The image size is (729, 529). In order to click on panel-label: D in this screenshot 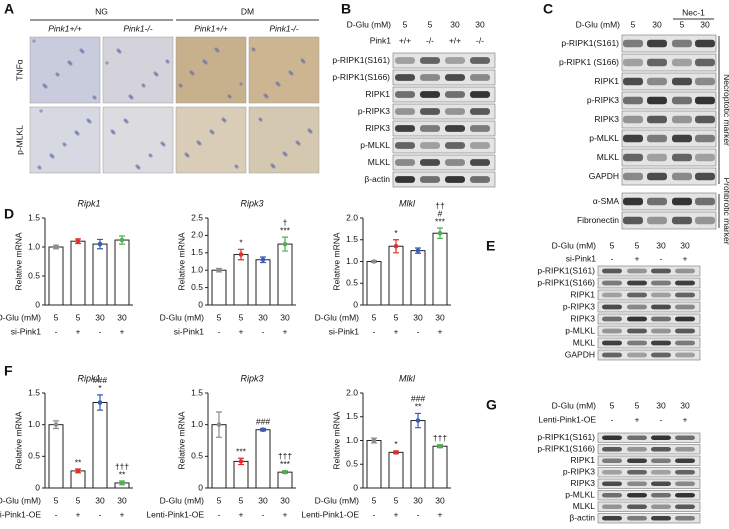, I will do `click(9, 214)`.